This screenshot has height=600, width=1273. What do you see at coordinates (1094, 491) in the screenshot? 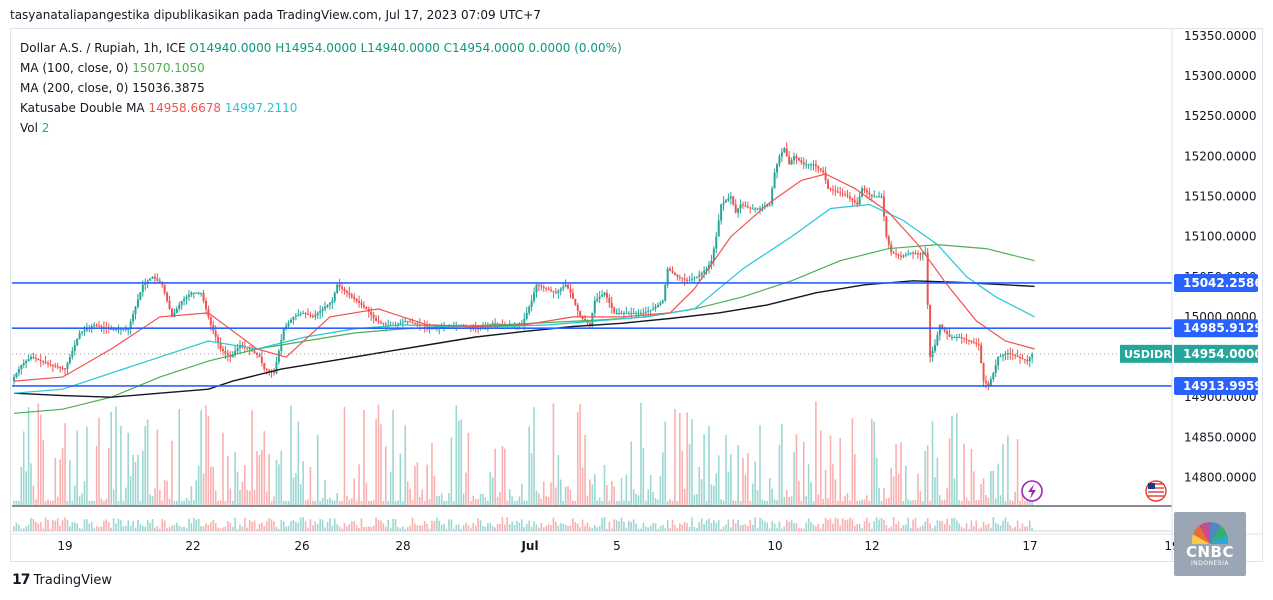
I see `chart-icons` at bounding box center [1094, 491].